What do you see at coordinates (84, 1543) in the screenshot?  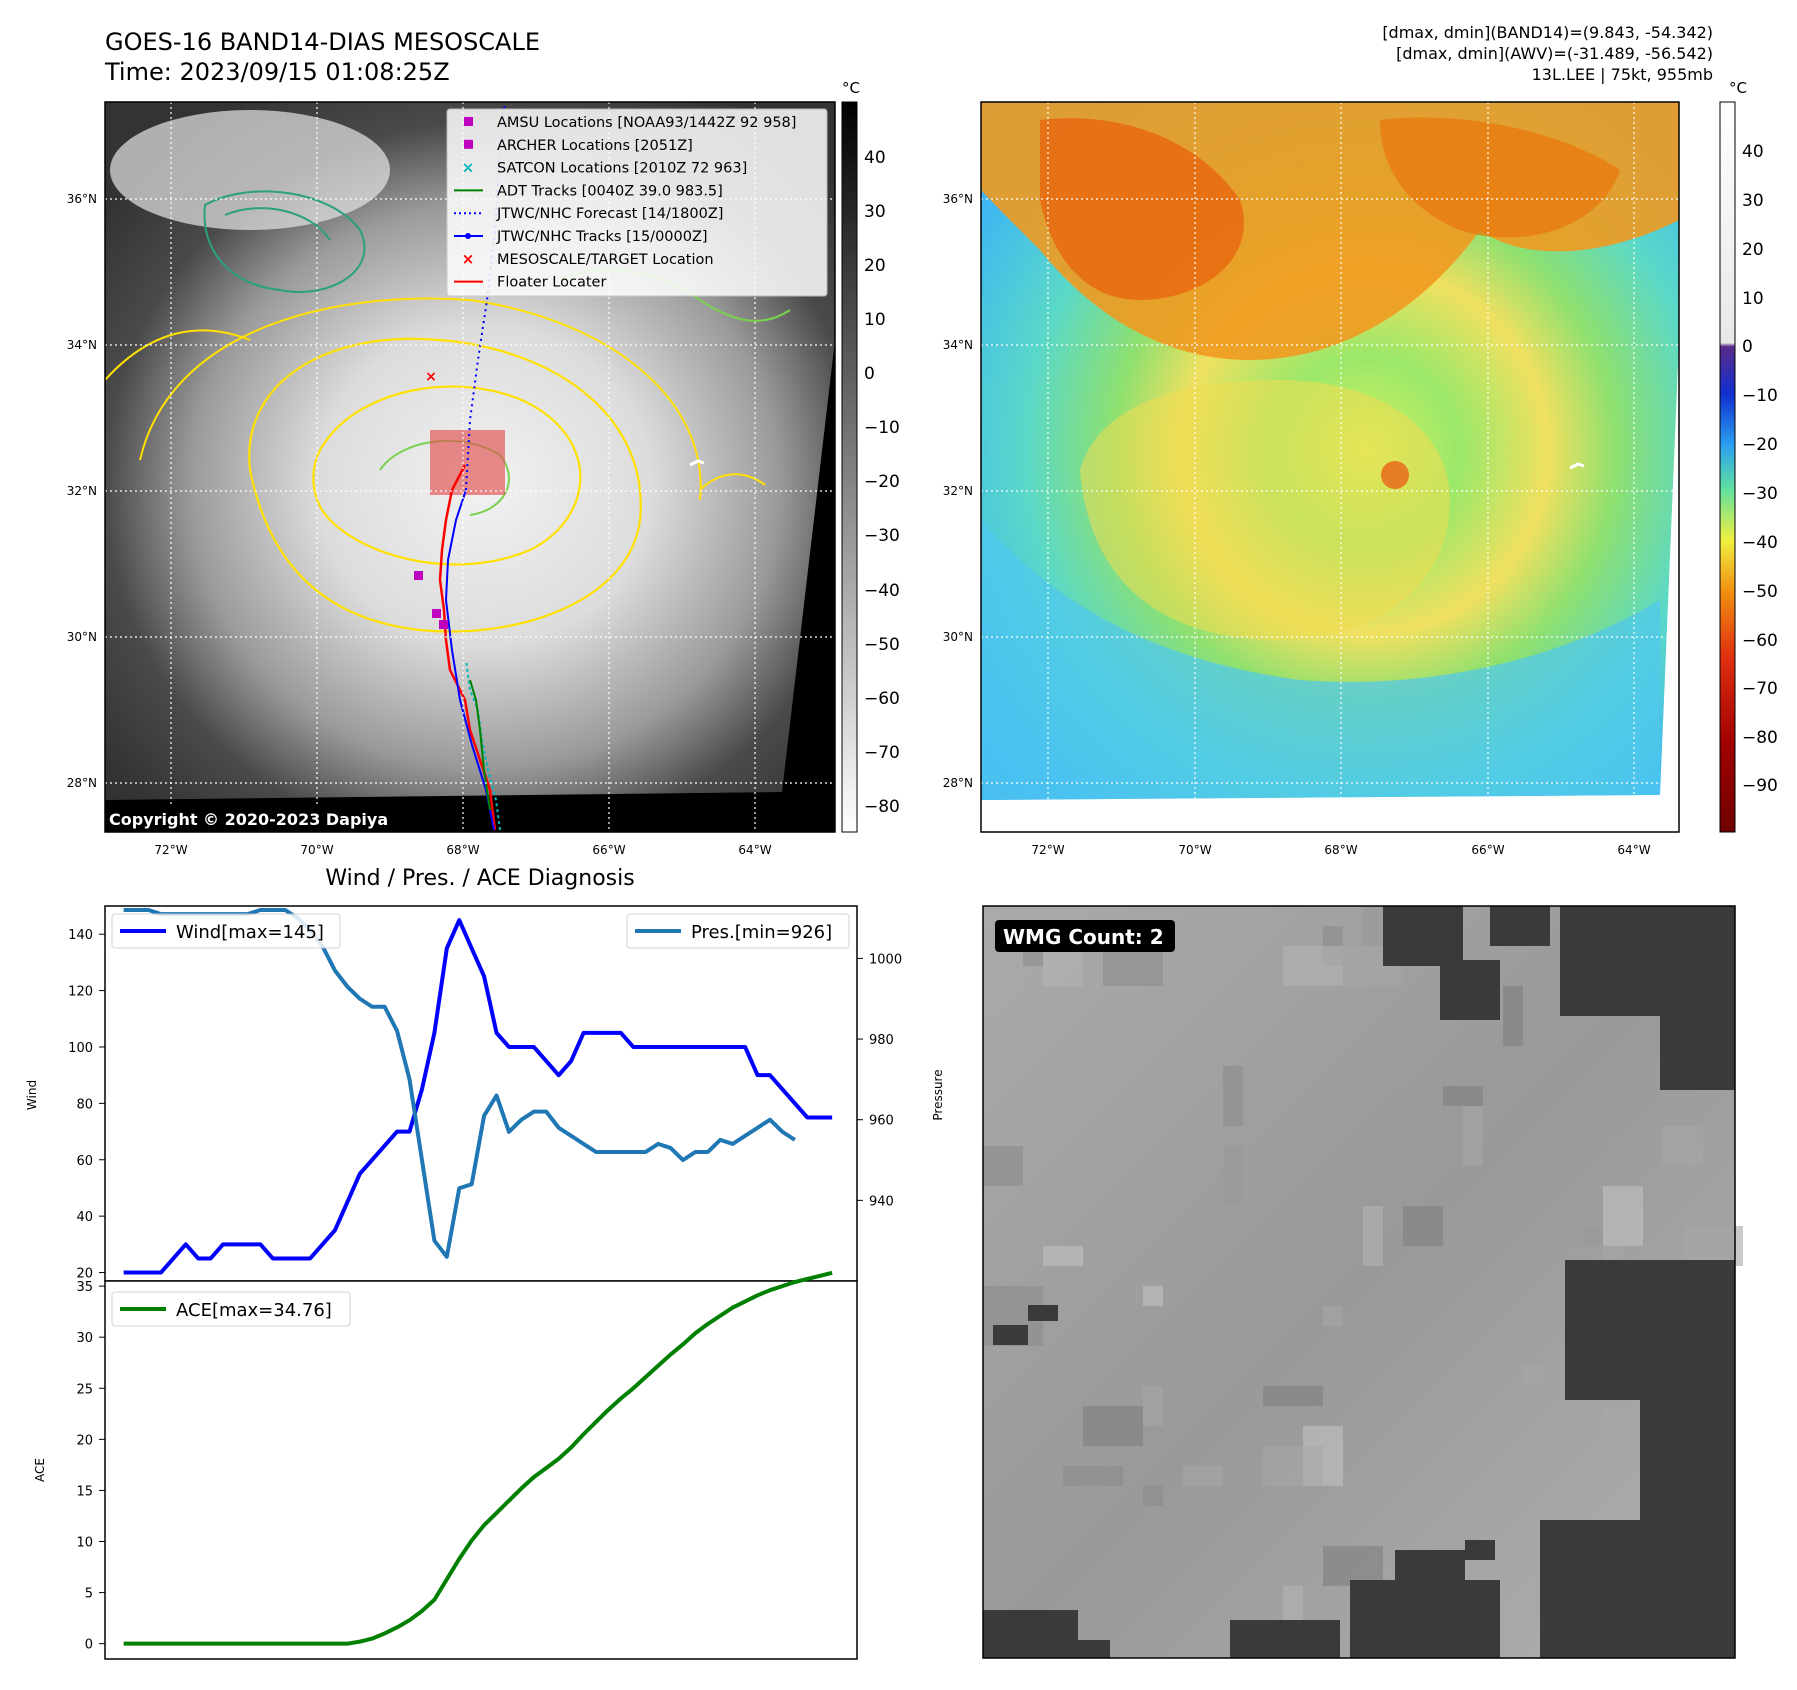 I see `ace-tick-label: 10` at bounding box center [84, 1543].